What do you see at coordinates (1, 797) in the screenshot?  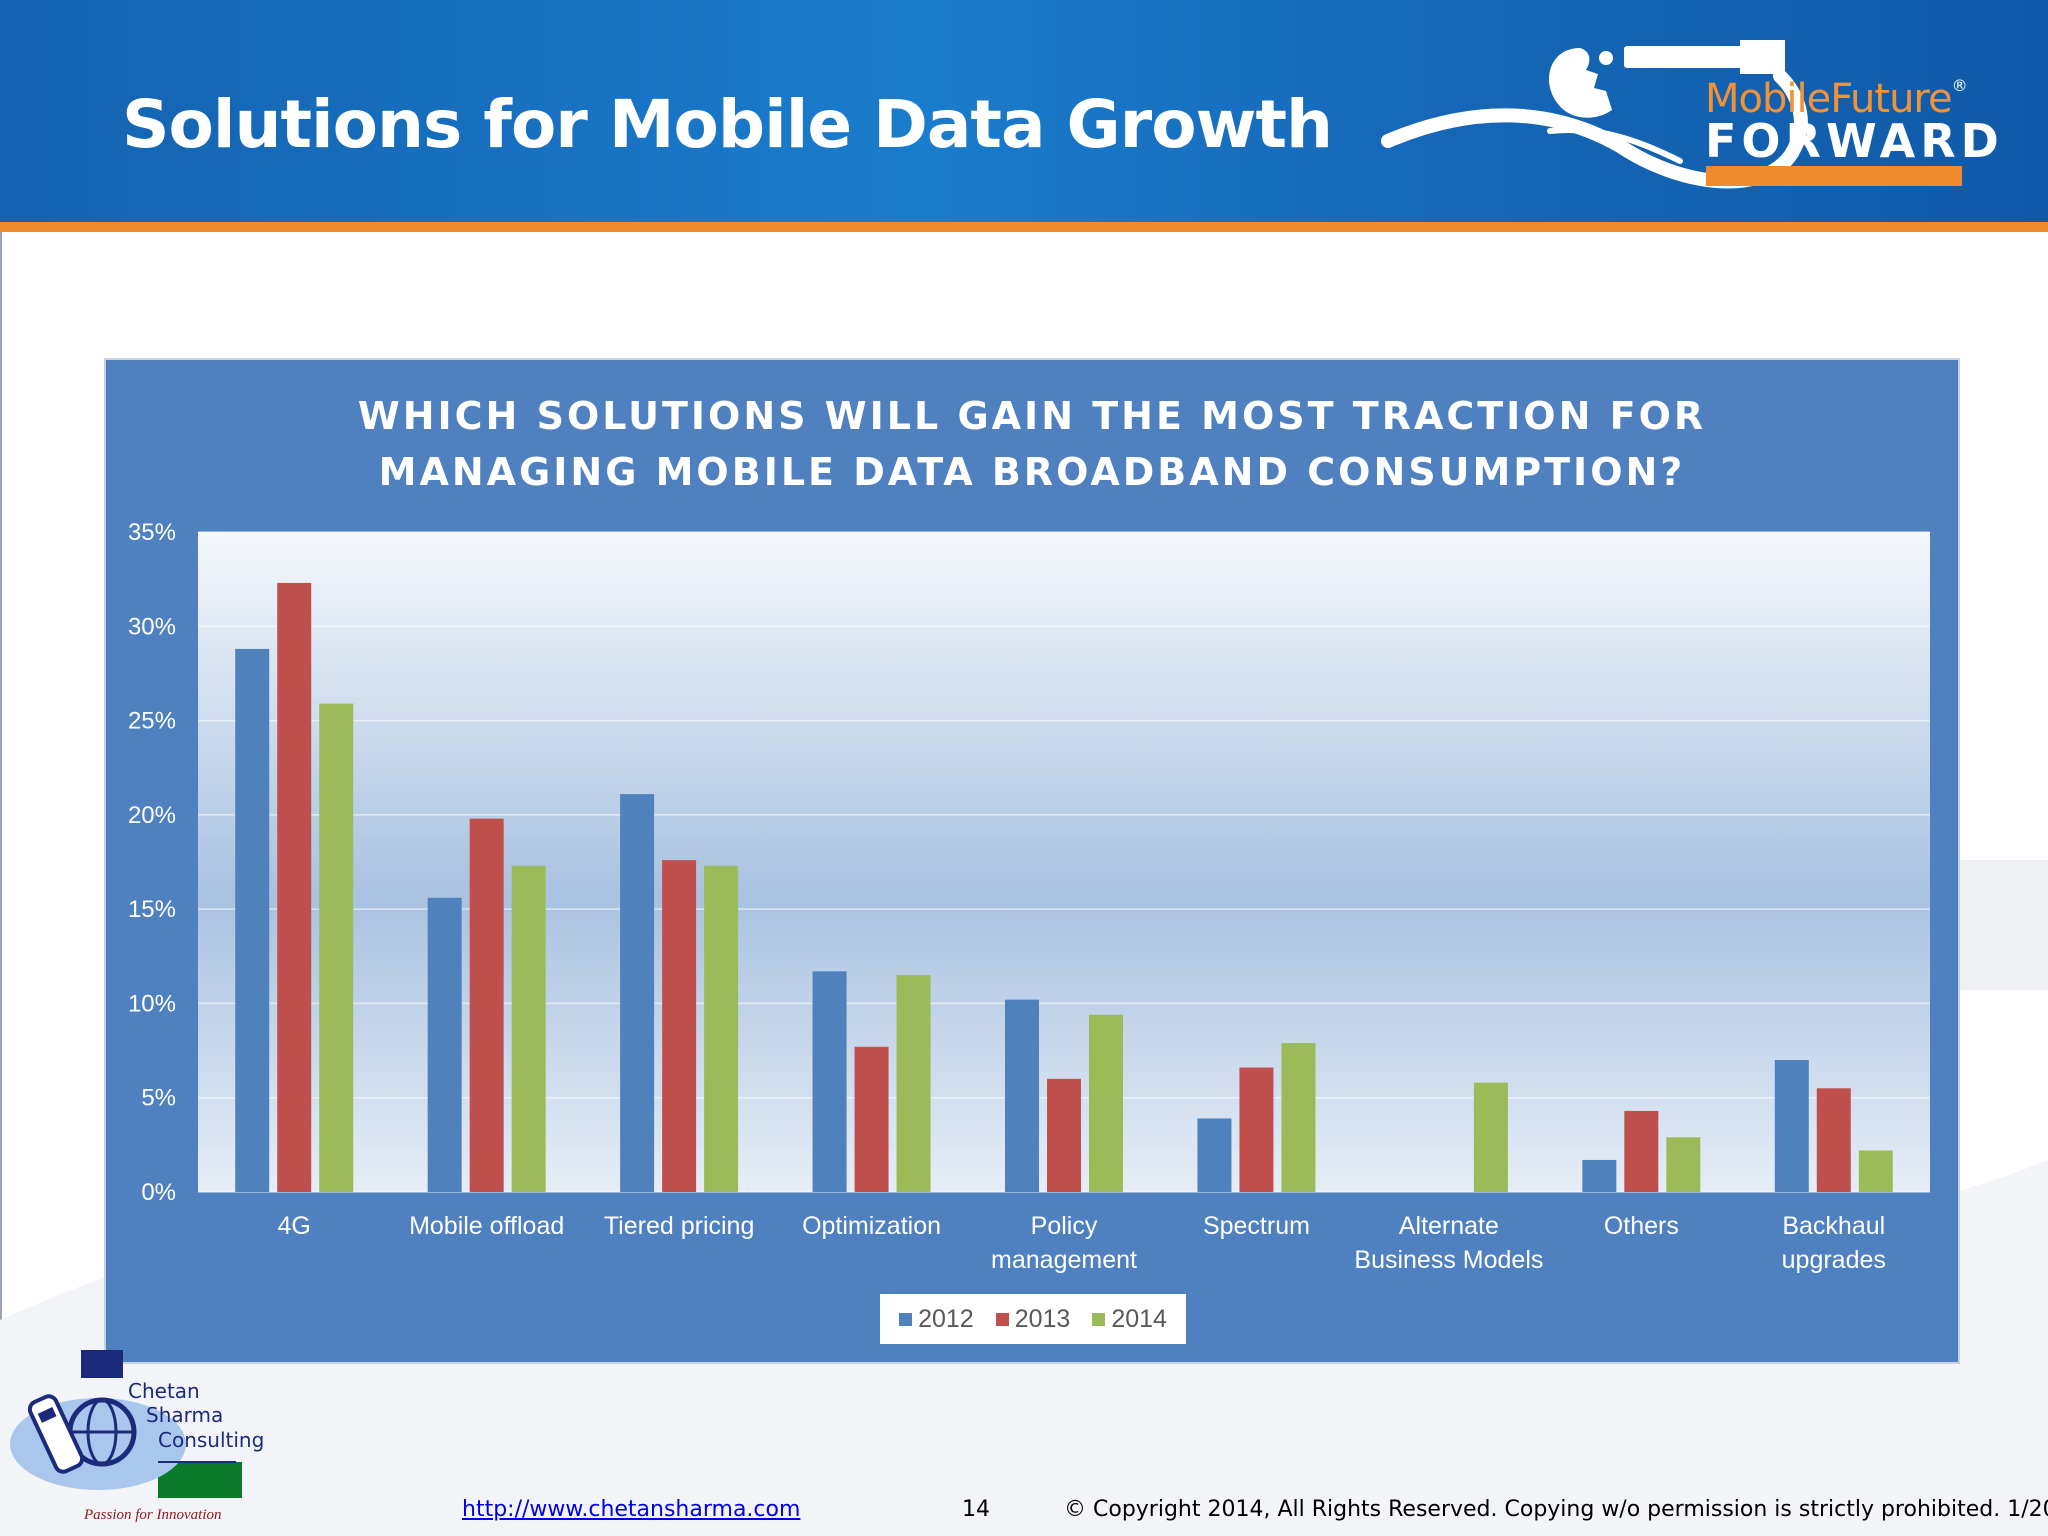 I see `slide-left-border` at bounding box center [1, 797].